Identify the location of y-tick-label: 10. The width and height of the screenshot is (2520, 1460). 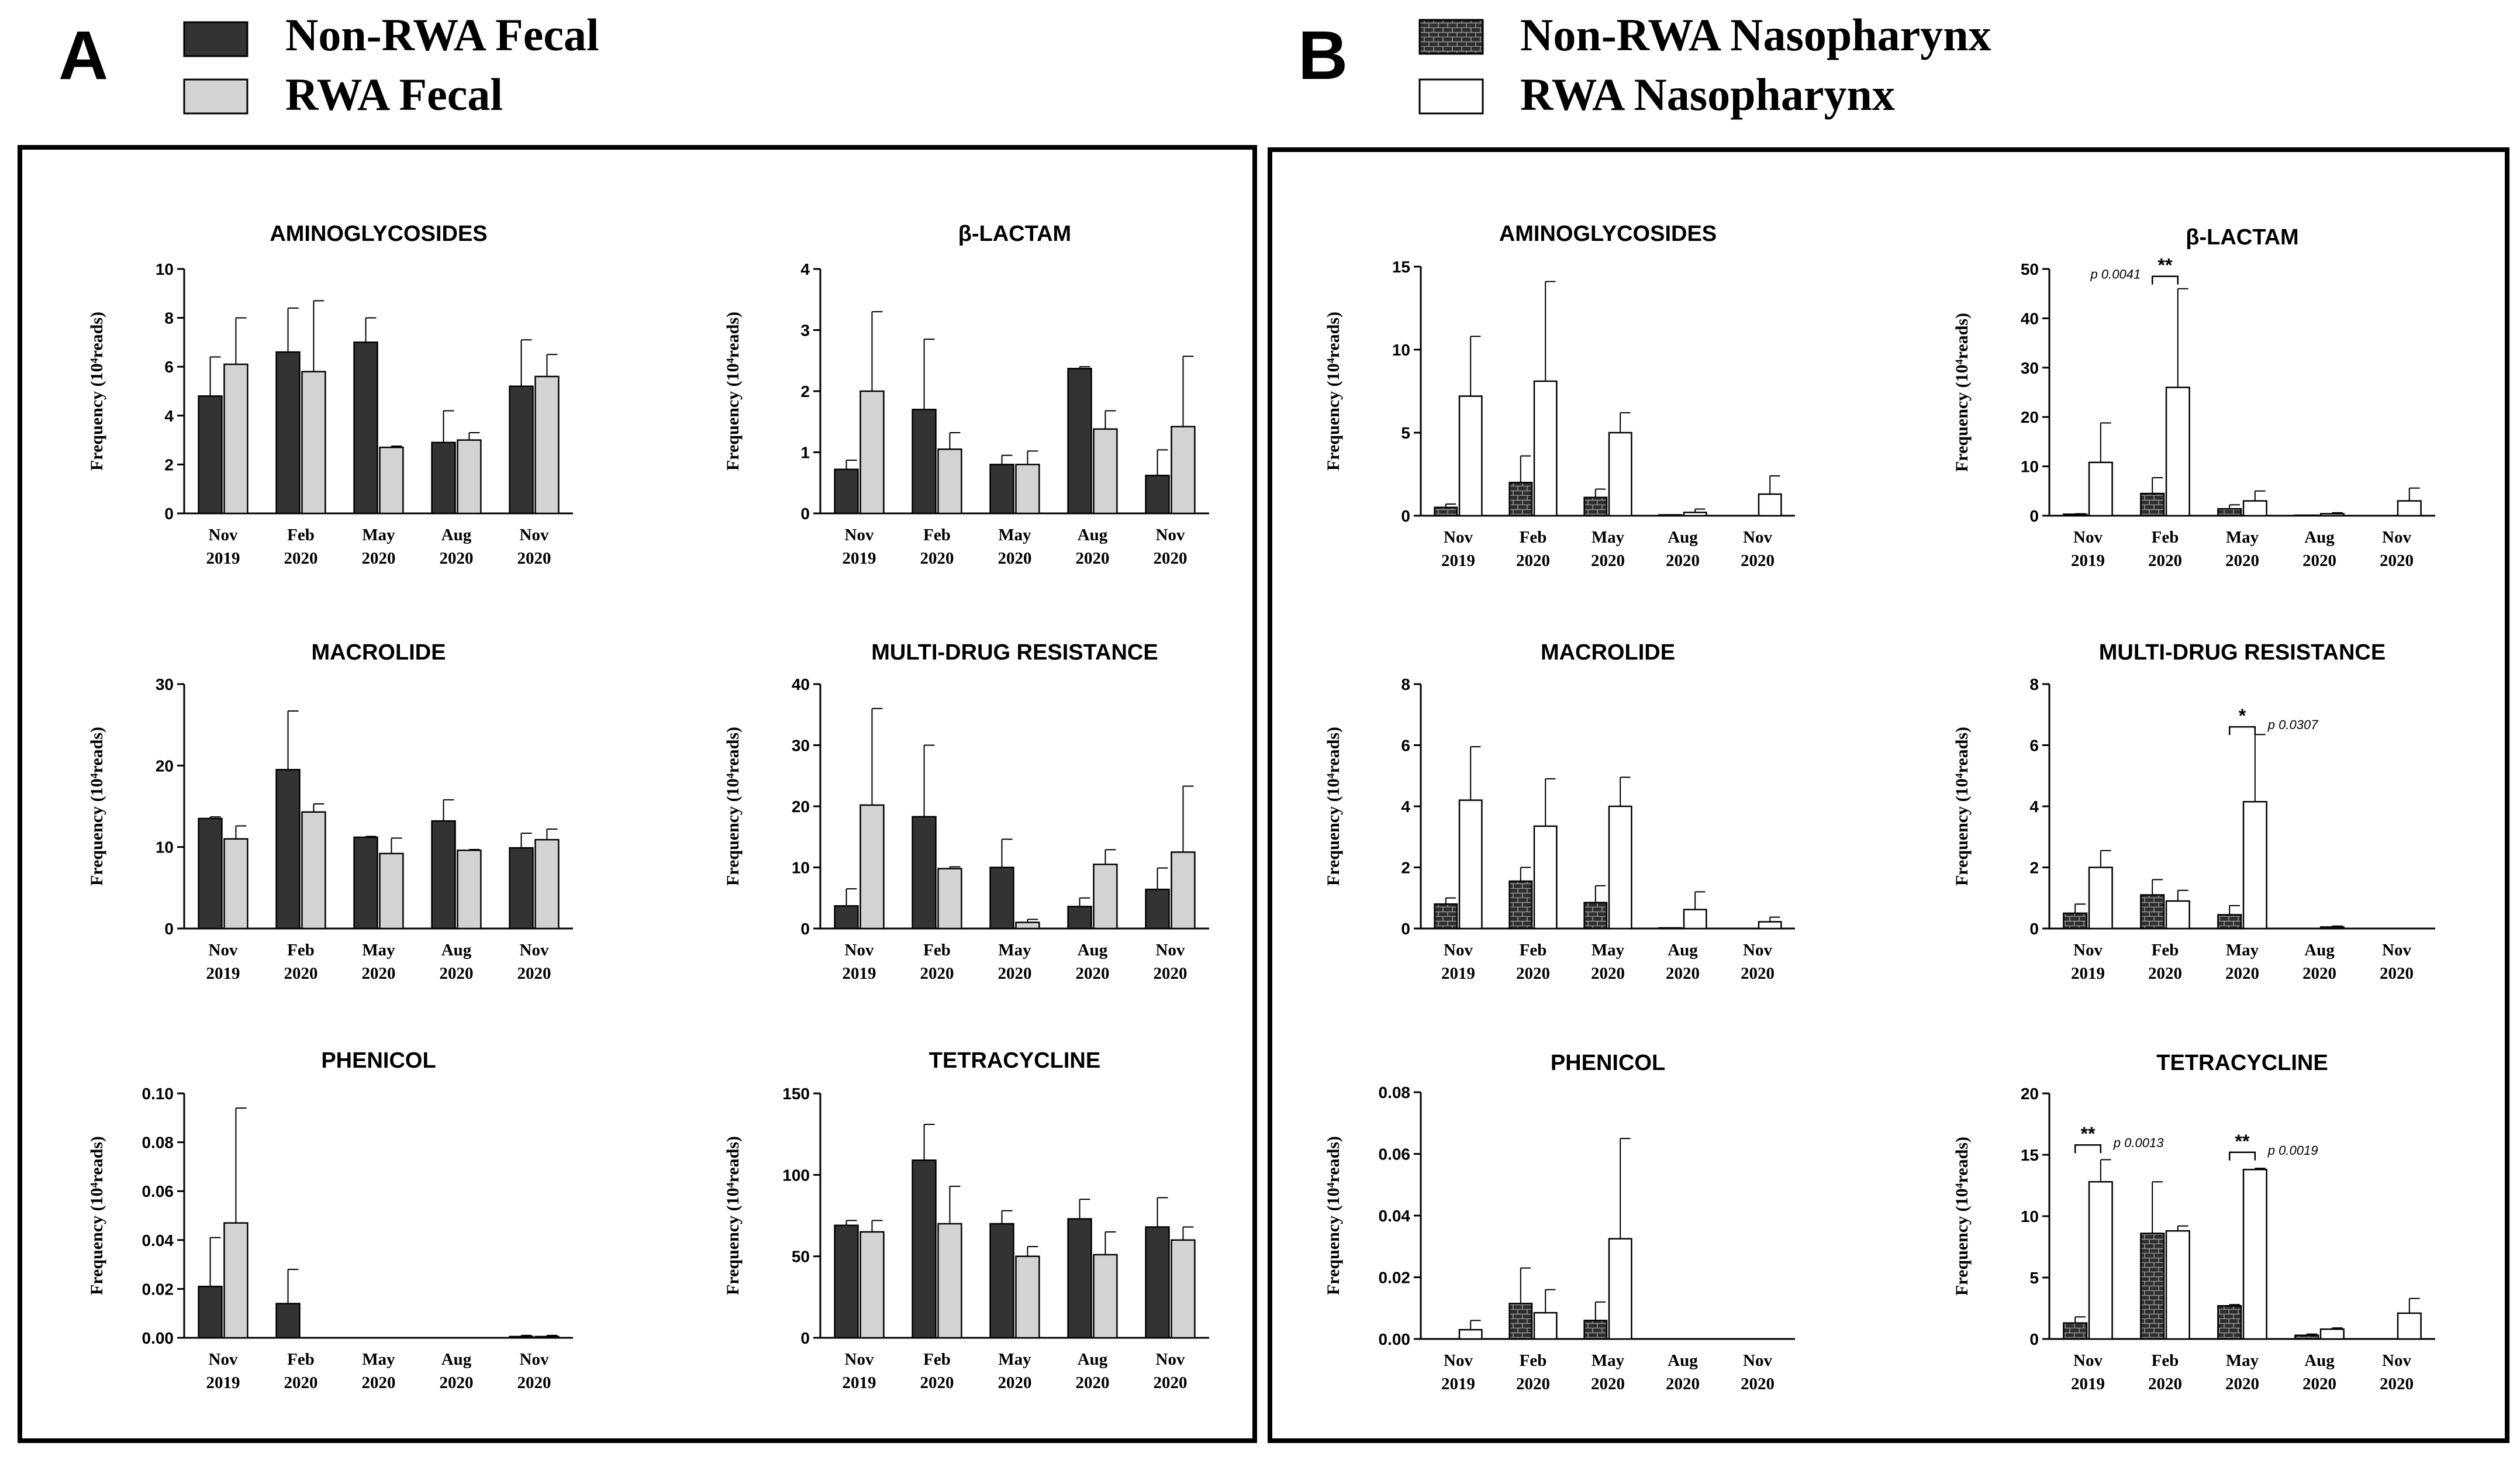
(165, 848).